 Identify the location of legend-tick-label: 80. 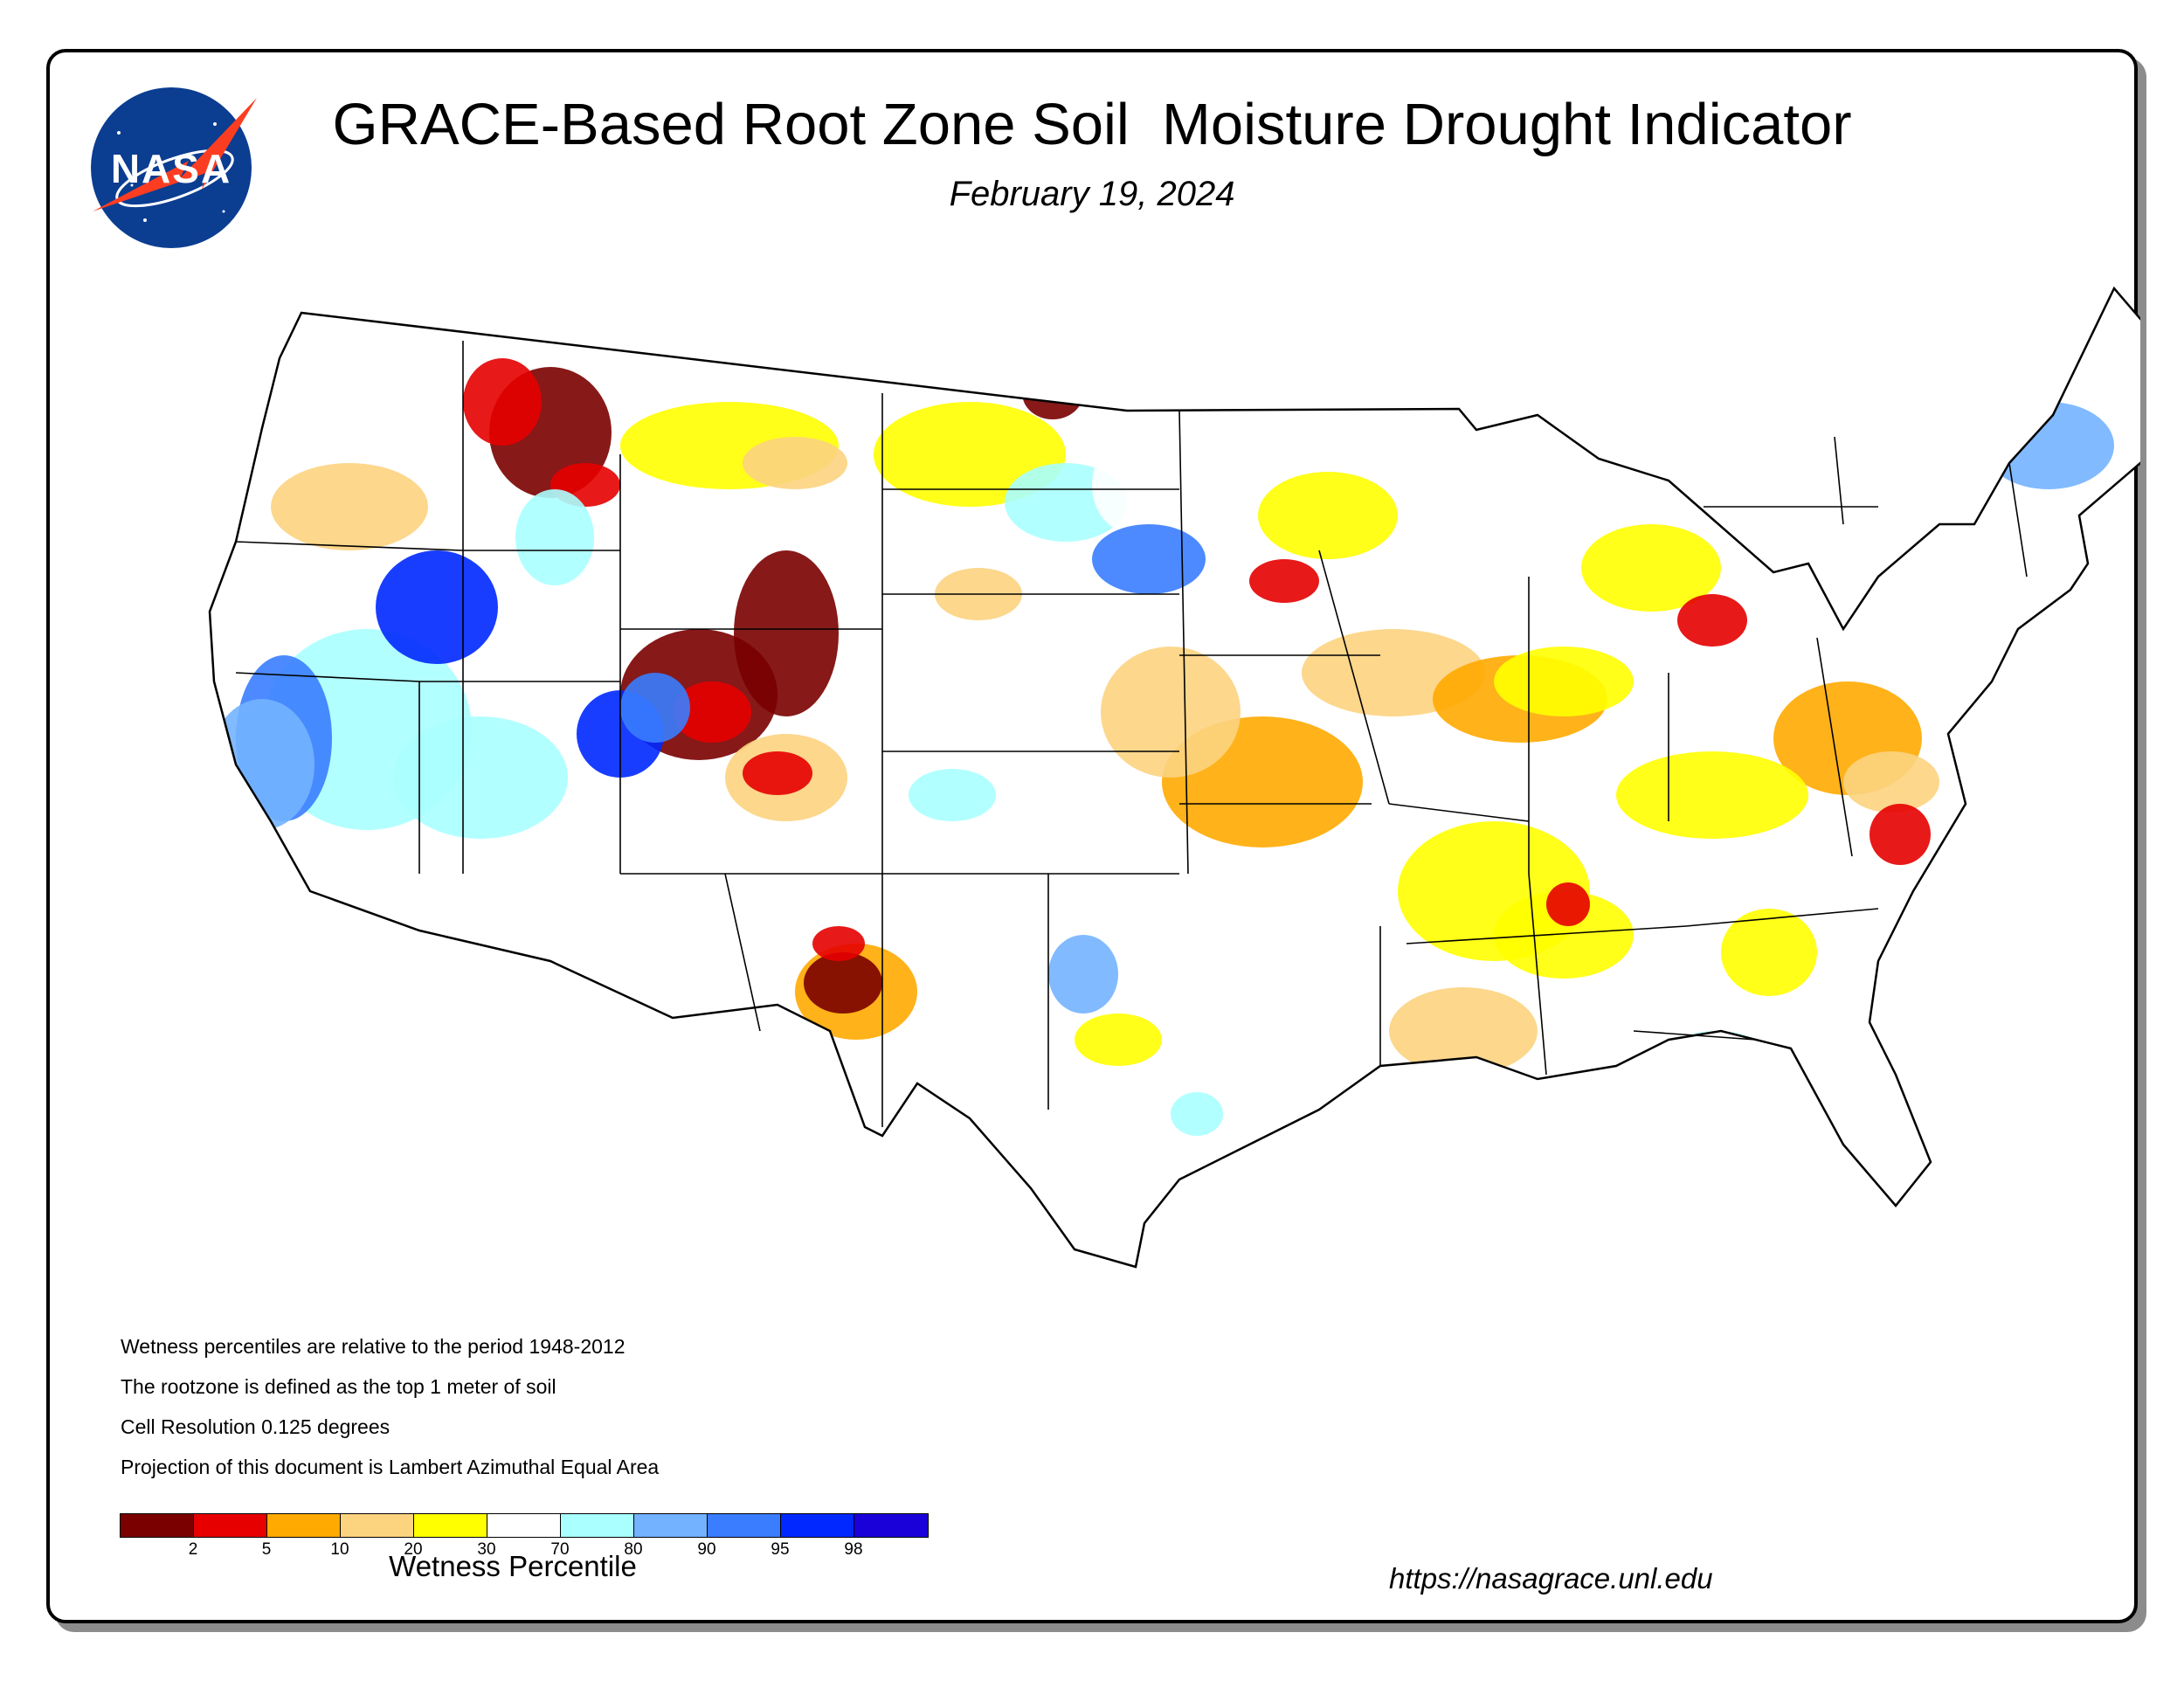
(633, 1549).